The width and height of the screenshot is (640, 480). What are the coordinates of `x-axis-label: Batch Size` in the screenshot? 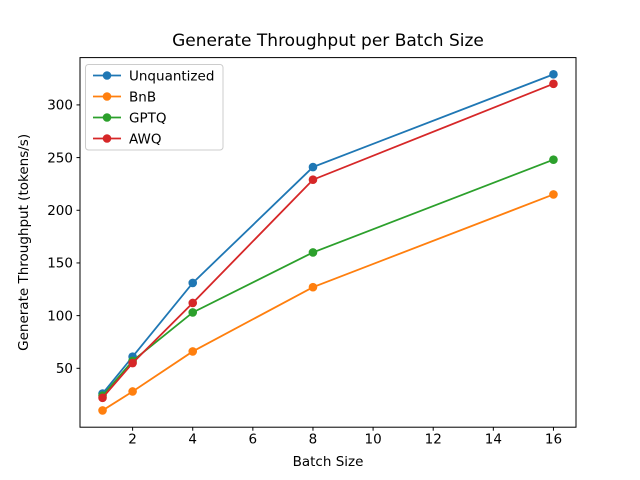 It's located at (328, 462).